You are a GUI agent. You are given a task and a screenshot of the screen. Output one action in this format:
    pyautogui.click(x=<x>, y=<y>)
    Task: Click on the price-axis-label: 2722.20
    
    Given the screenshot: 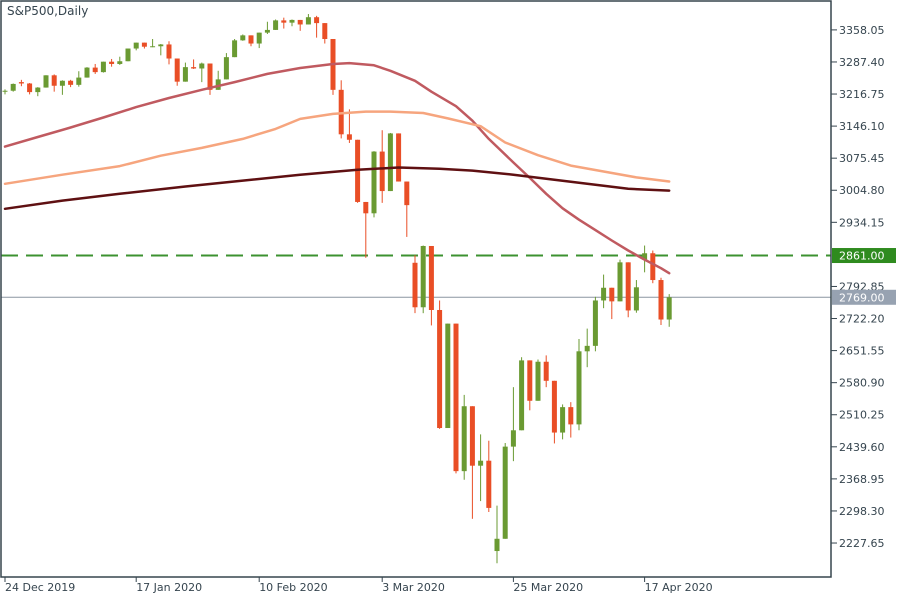 What is the action you would take?
    pyautogui.click(x=862, y=319)
    